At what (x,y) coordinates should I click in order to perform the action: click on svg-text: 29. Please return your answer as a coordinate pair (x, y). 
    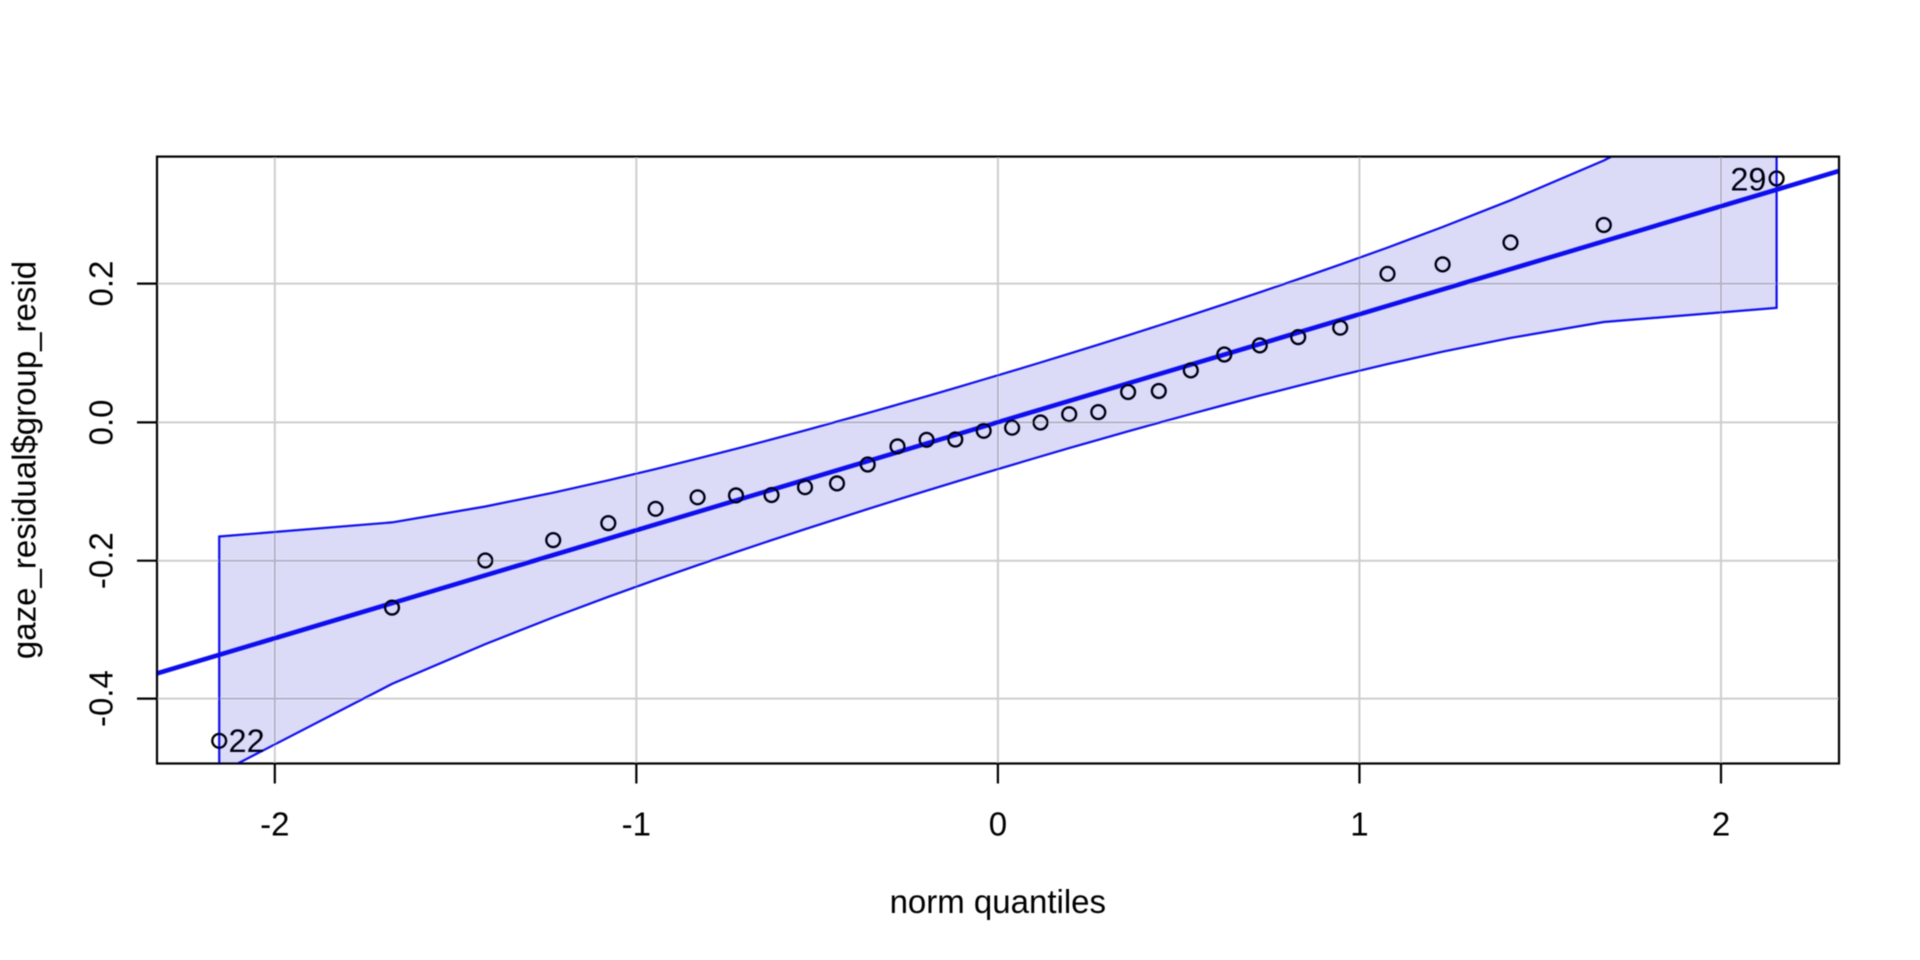
    Looking at the image, I should click on (1748, 180).